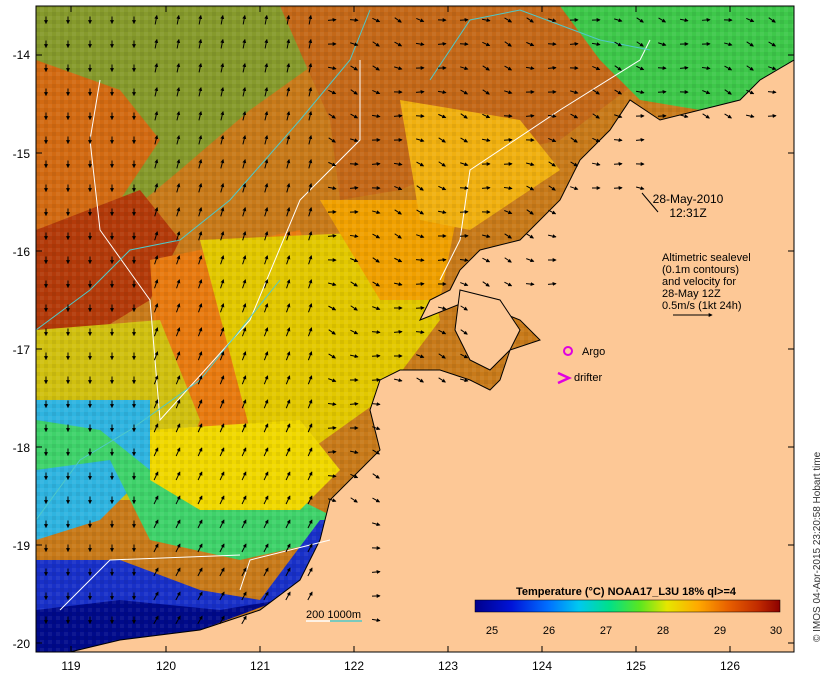 The height and width of the screenshot is (680, 820). What do you see at coordinates (688, 199) in the screenshot?
I see `date-label: 28-May-2010` at bounding box center [688, 199].